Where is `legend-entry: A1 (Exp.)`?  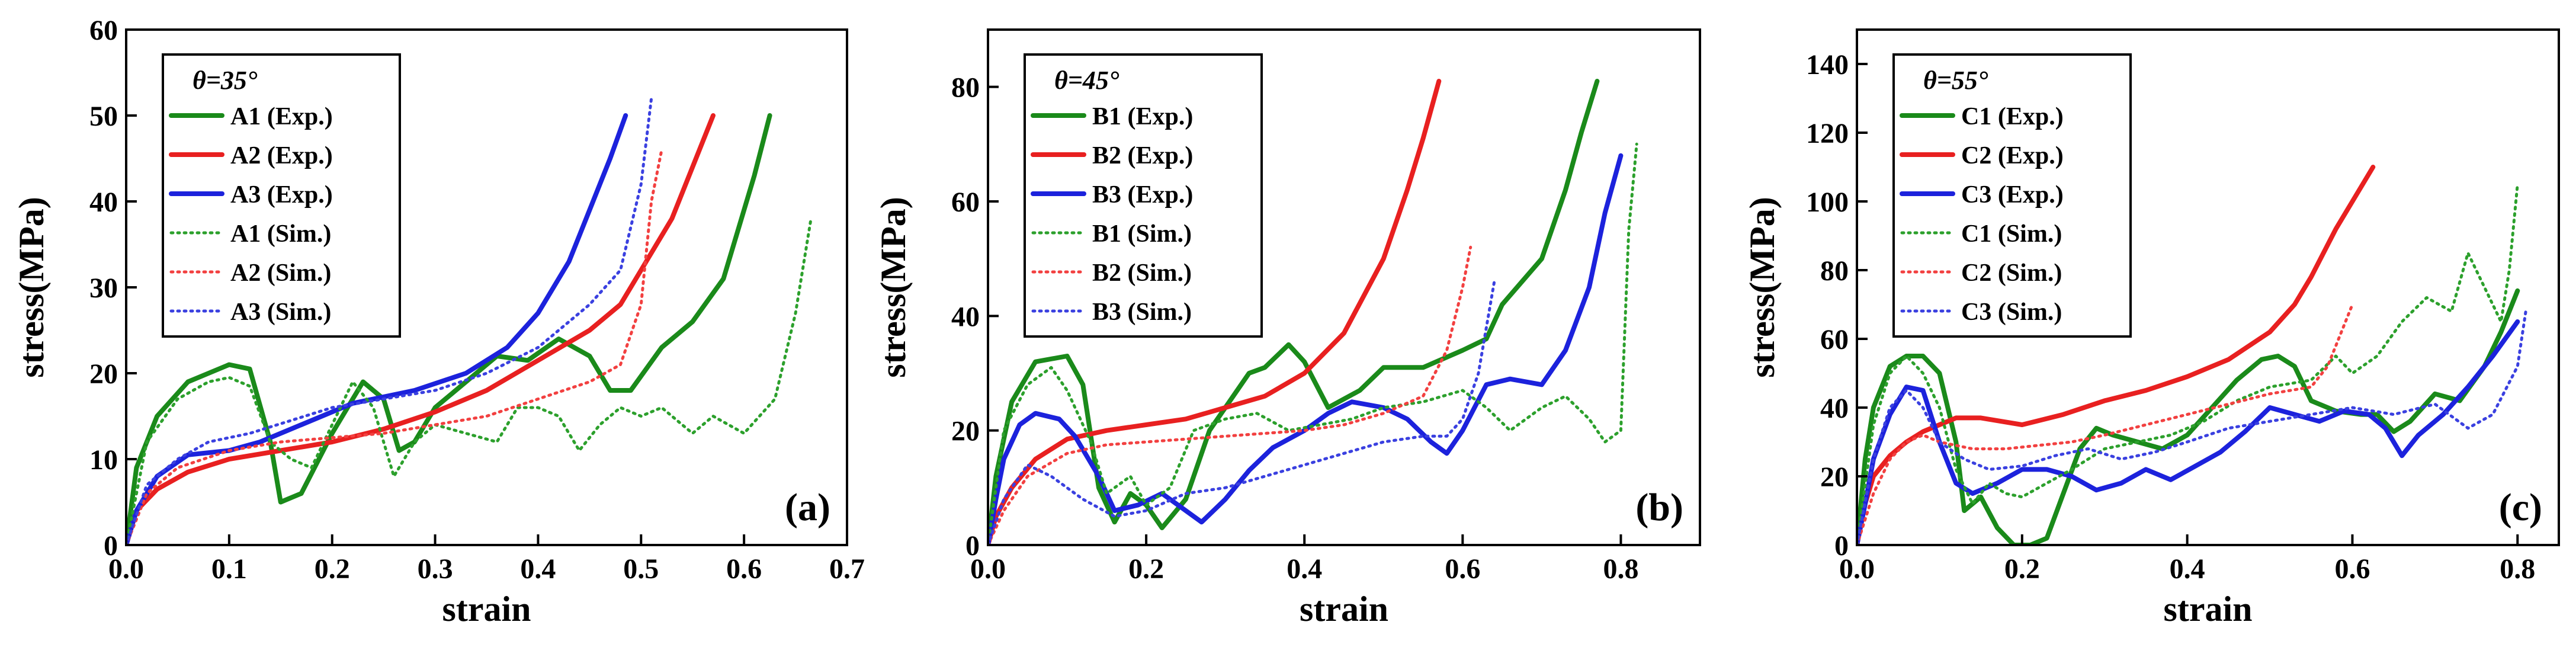
legend-entry: A1 (Exp.) is located at coordinates (281, 116).